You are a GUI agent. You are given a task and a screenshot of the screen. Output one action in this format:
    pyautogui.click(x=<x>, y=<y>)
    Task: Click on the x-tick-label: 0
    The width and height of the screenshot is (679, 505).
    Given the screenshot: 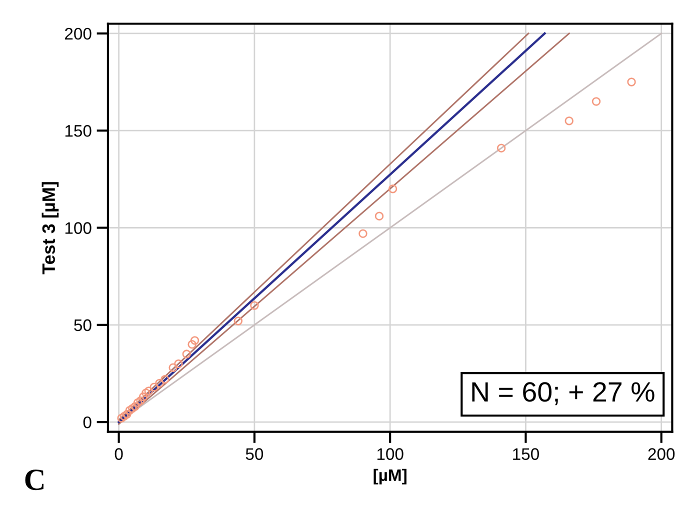 What is the action you would take?
    pyautogui.click(x=118, y=454)
    